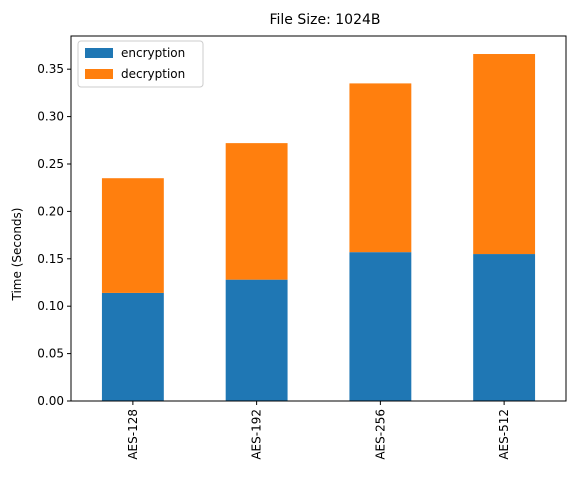 The width and height of the screenshot is (576, 485). Describe the element at coordinates (54, 235) in the screenshot. I see `y-axis: 0.00 0.05 0.10 0.15 0.20 0.25 0.30 0.35` at that location.